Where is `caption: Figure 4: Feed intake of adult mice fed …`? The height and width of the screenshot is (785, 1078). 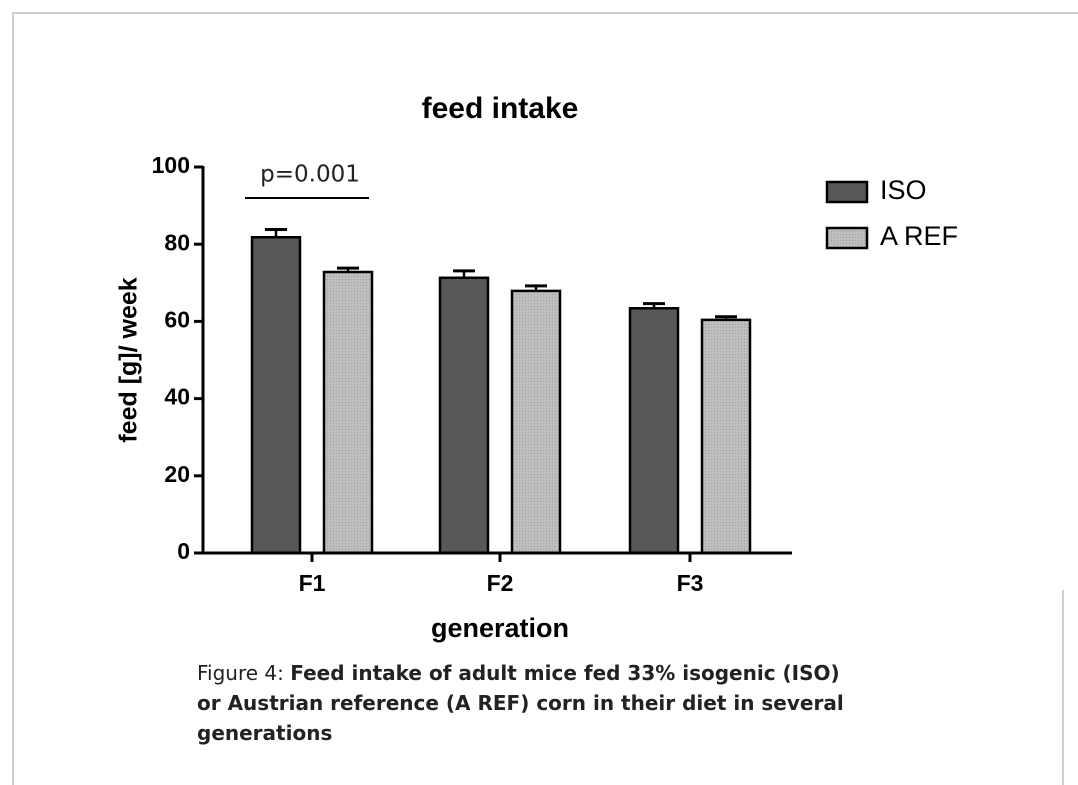 caption: Figure 4: Feed intake of adult mice fed … is located at coordinates (527, 703).